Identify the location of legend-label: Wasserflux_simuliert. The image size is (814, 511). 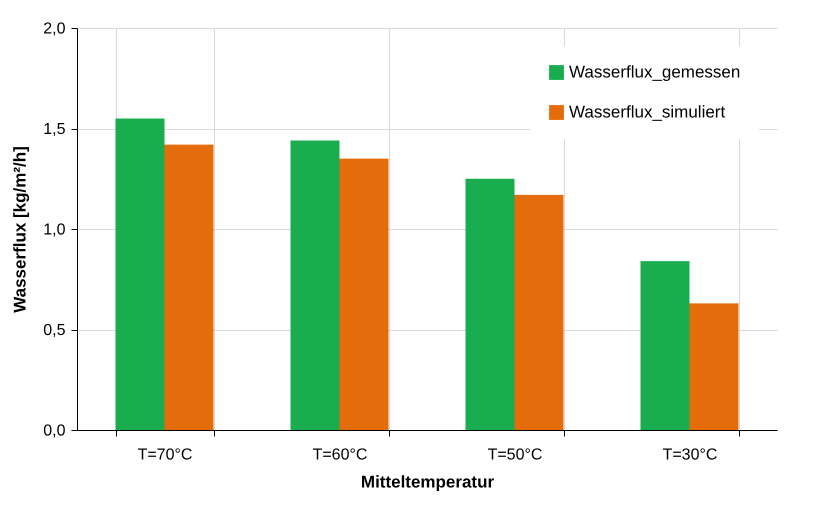
(647, 112).